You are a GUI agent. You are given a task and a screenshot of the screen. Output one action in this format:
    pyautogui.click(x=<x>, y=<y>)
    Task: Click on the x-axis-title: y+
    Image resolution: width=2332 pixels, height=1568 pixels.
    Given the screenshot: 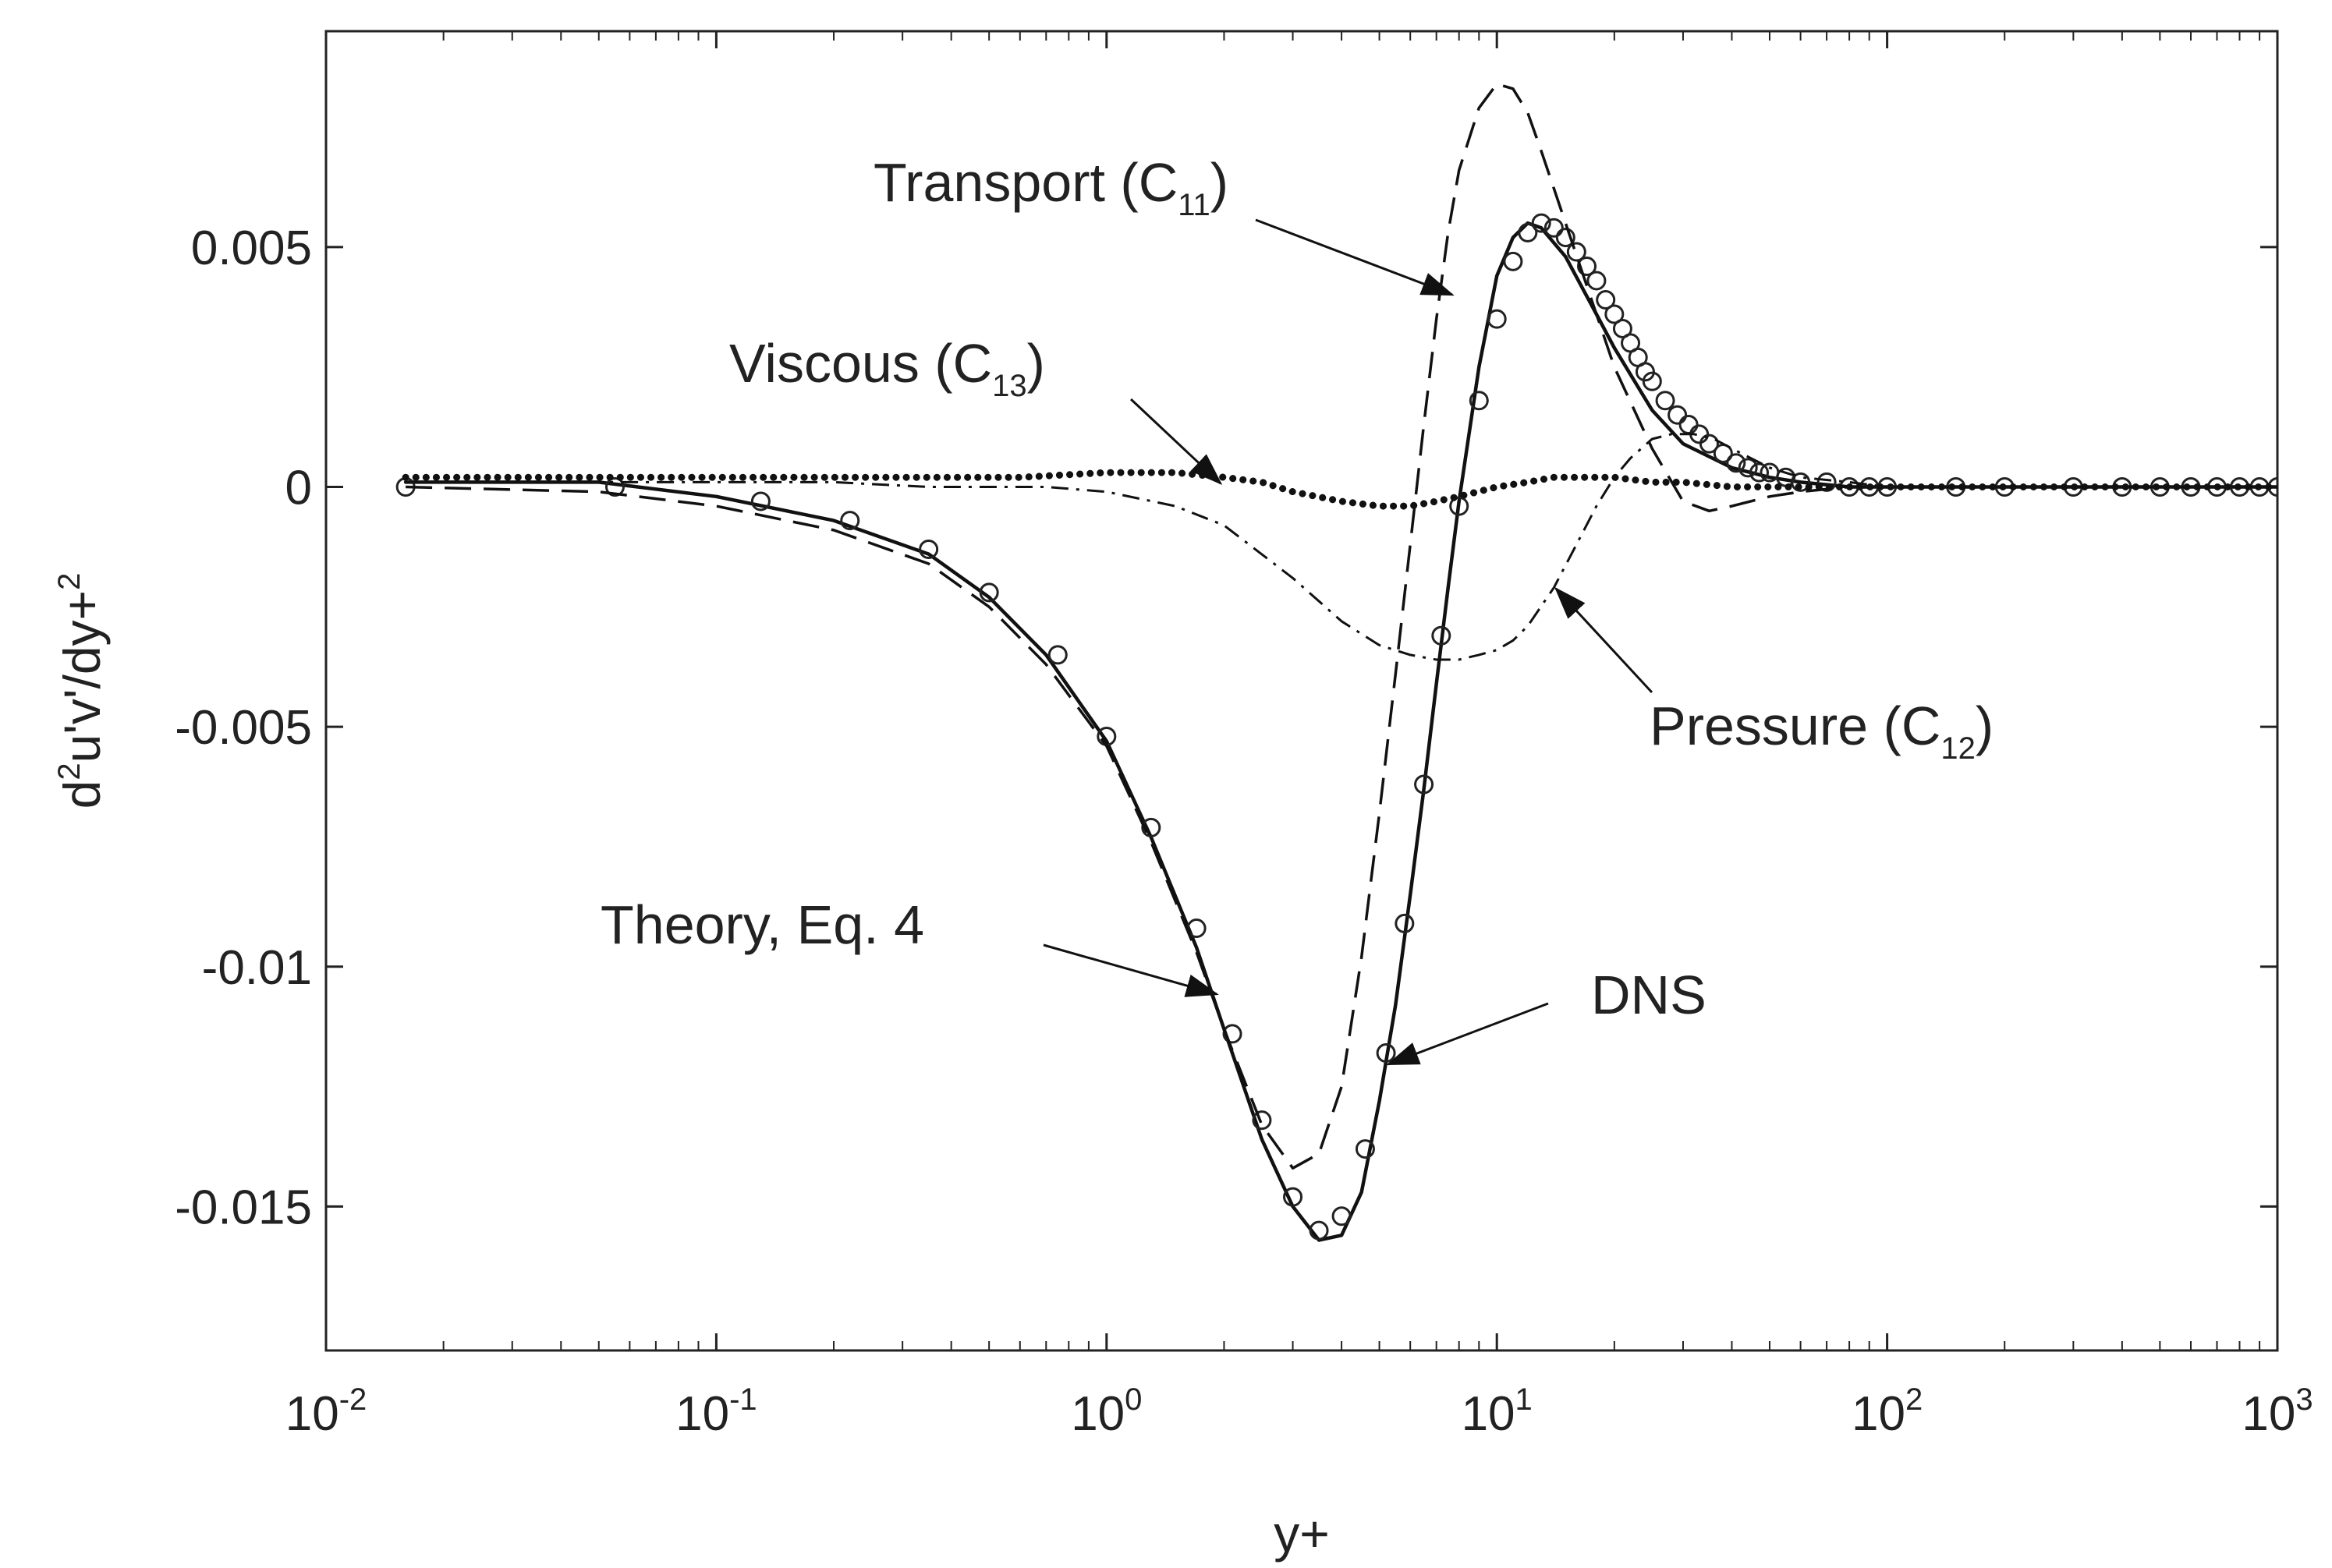 What is the action you would take?
    pyautogui.click(x=1302, y=1534)
    